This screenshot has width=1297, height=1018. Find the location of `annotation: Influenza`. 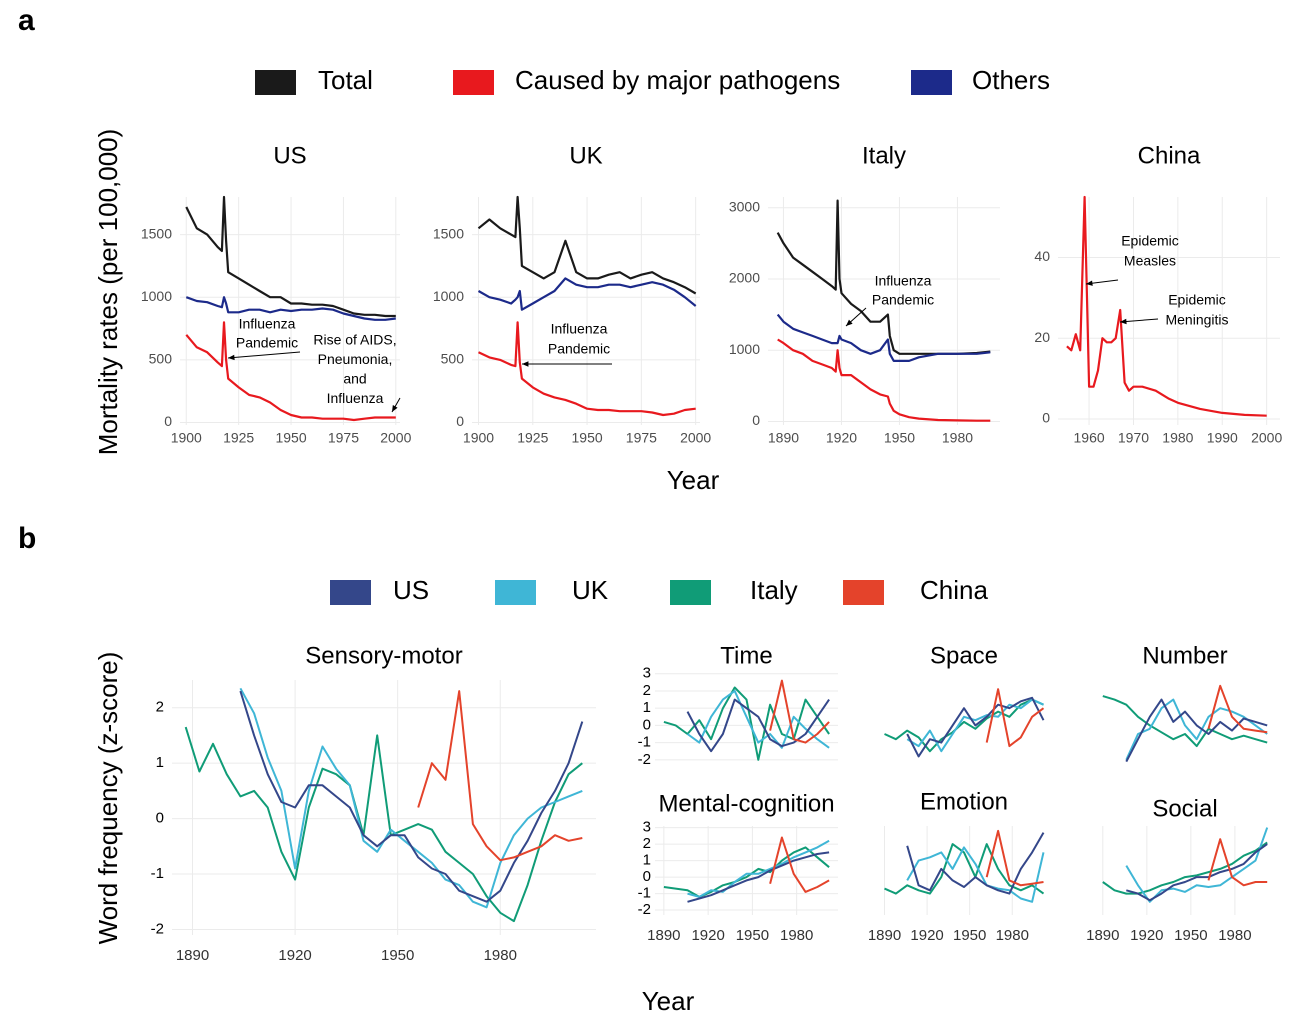

annotation: Influenza is located at coordinates (903, 281).